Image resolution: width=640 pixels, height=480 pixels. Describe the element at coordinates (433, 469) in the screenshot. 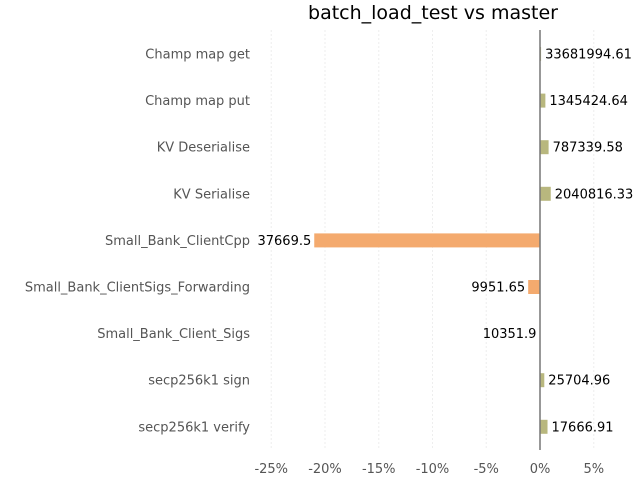

I see `x-tick-label: -10%` at that location.